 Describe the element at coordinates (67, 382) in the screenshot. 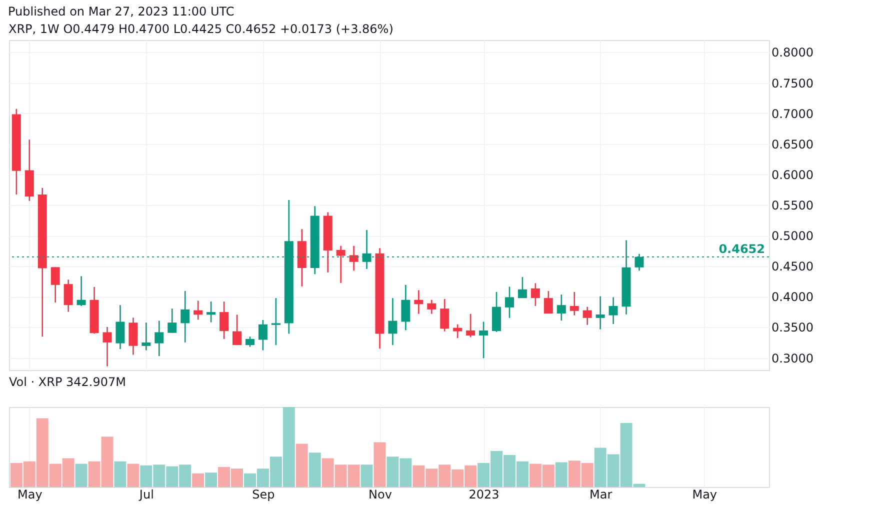

I see `chart-title: Vol · XRP 342.907M` at that location.